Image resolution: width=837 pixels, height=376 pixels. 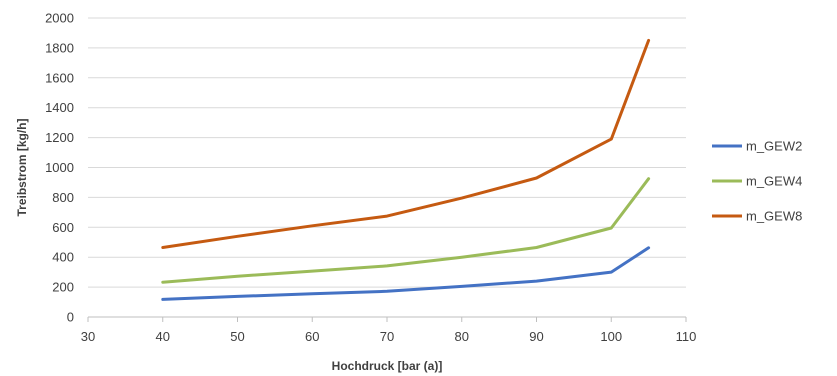 I want to click on legend: m_GEW2 m_GEW4 m_GEW8, so click(x=757, y=181).